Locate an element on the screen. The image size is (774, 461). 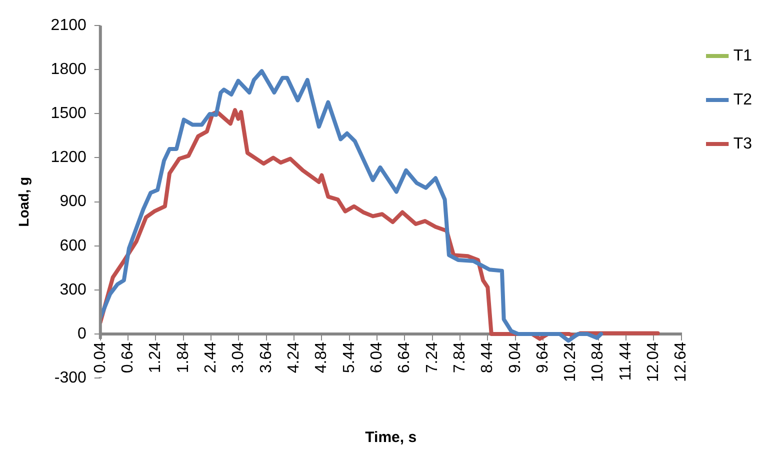
y-tick-label: -300 is located at coordinates (70, 377).